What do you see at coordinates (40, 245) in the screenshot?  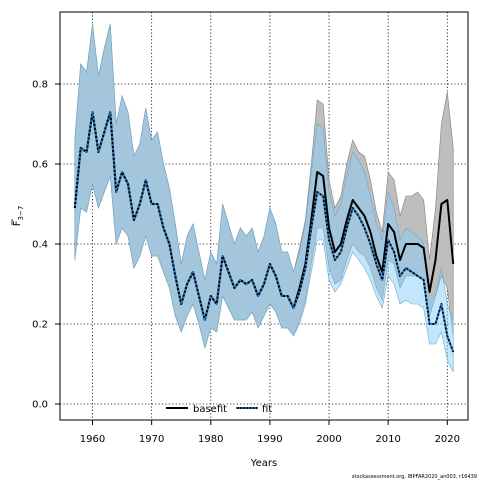 I see `y-tick-label-2: 0.4` at bounding box center [40, 245].